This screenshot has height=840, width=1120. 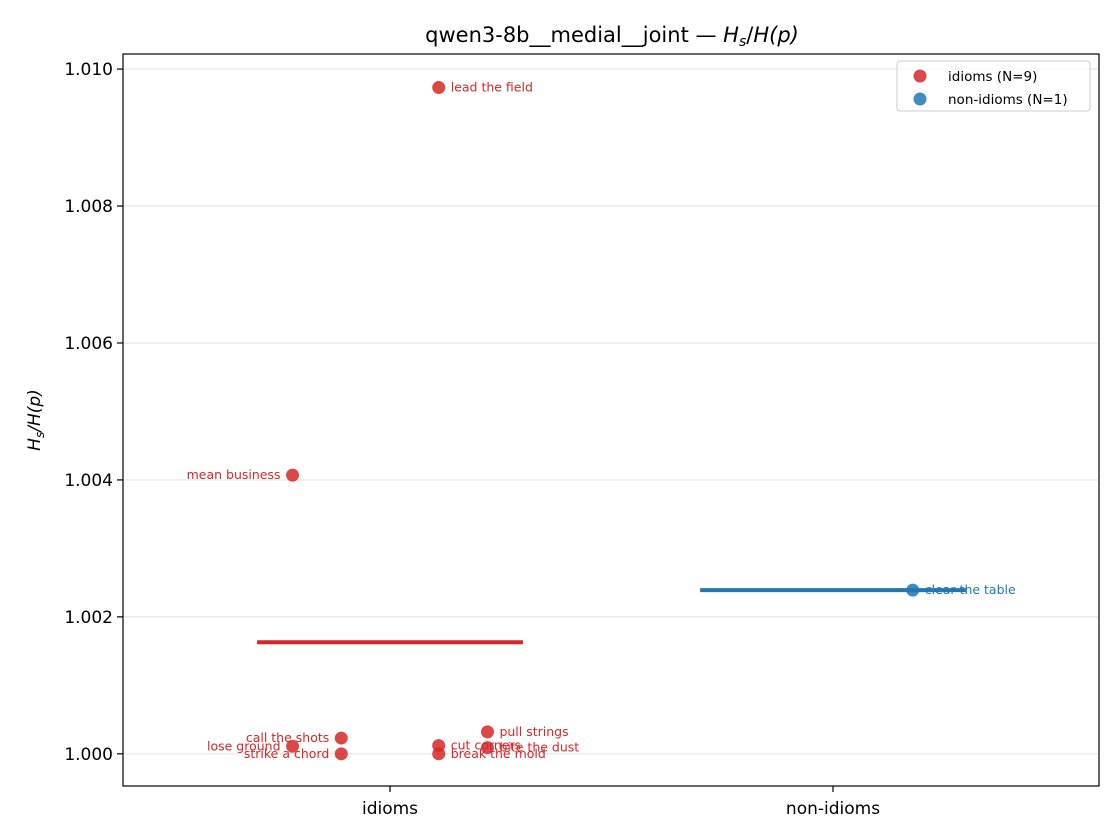 What do you see at coordinates (1008, 100) in the screenshot?
I see `legend-label: non-idioms (N=1)` at bounding box center [1008, 100].